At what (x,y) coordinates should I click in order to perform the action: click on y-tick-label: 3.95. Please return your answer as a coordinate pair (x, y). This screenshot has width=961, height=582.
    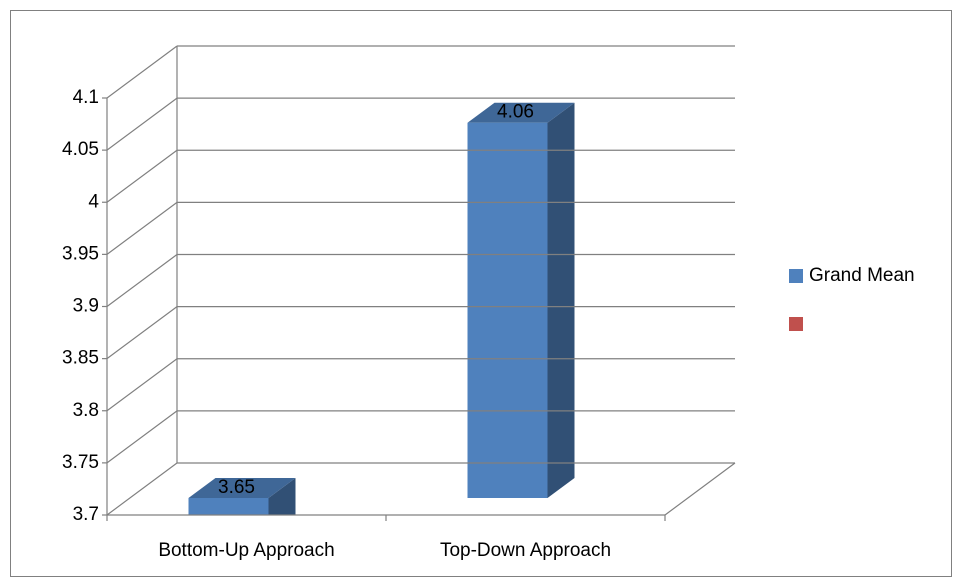
    Looking at the image, I should click on (80, 253).